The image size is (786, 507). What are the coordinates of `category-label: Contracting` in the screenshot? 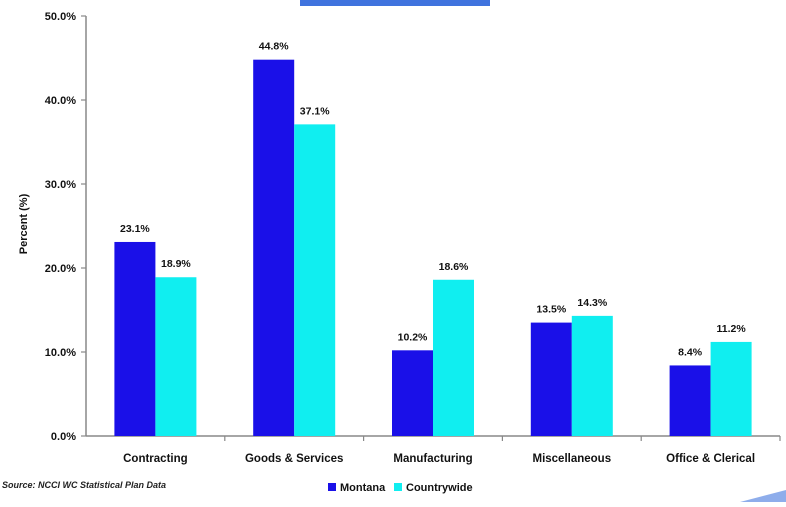 It's located at (155, 459).